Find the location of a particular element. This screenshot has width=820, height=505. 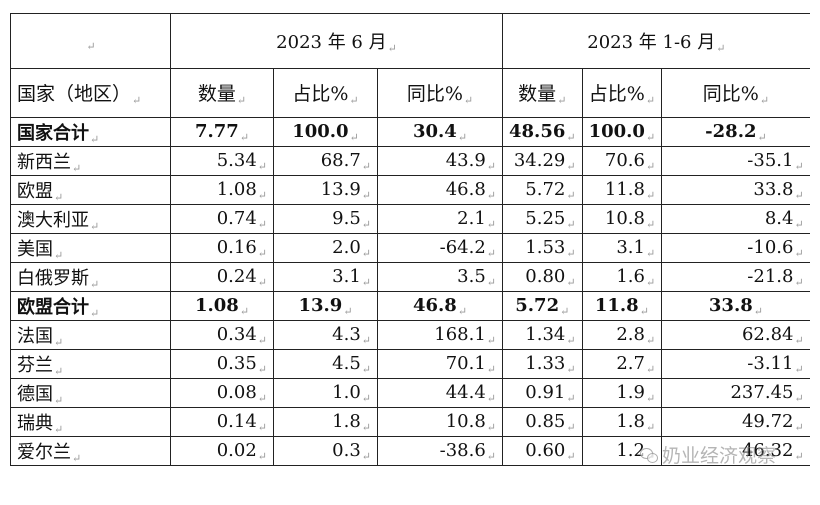

cell-yoy-ytd: -21.8↵ is located at coordinates (735, 277).